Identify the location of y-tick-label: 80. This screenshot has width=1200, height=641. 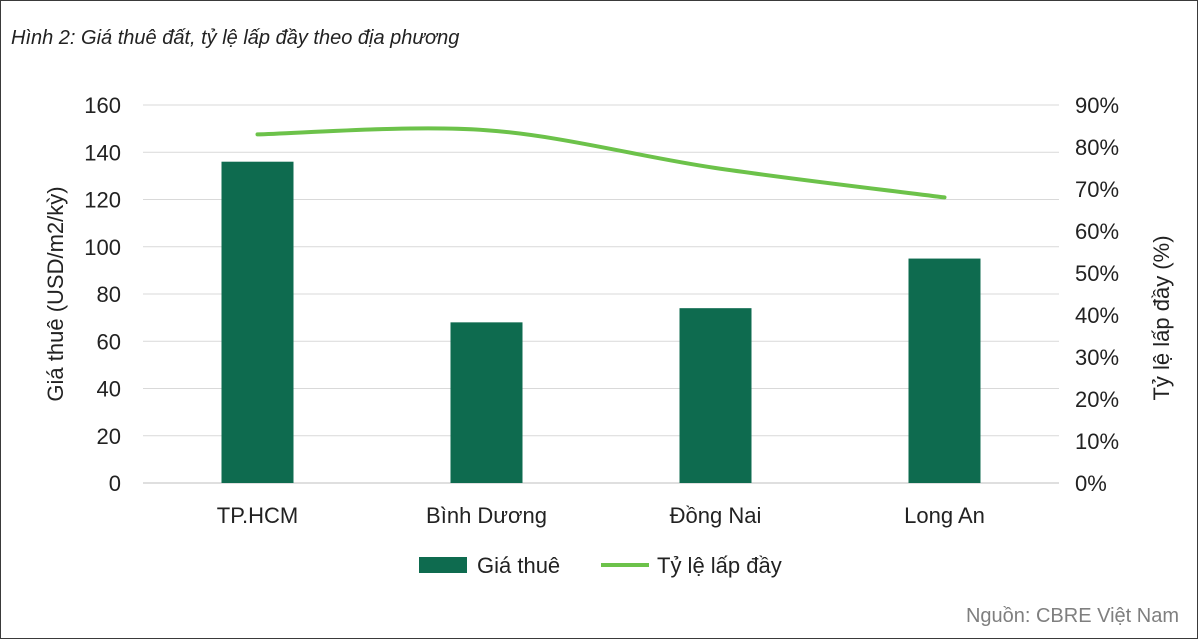
(109, 294).